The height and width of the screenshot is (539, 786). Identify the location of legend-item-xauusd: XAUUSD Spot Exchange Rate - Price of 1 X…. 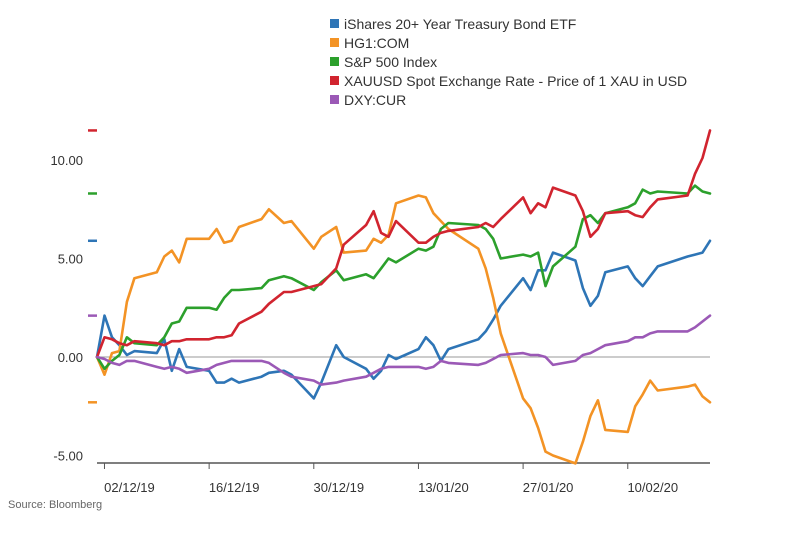
(508, 80).